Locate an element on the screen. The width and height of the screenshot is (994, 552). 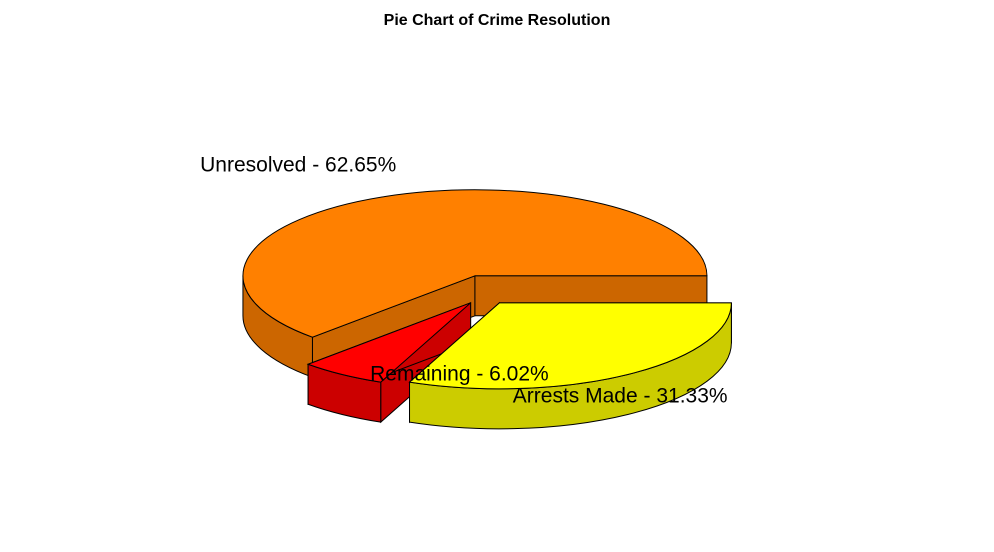
slice-label: Remaining - 6.02% is located at coordinates (459, 373).